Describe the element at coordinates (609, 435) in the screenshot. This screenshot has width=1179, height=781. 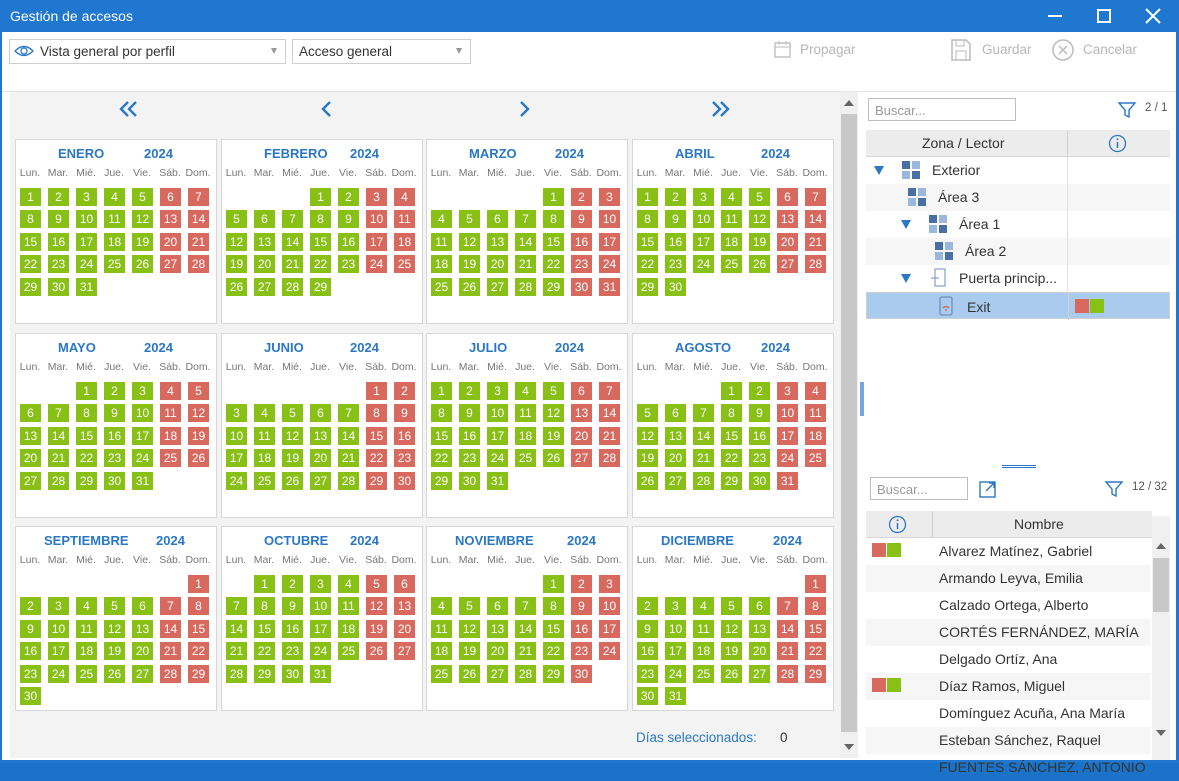
I see `calendar-day: 21` at that location.